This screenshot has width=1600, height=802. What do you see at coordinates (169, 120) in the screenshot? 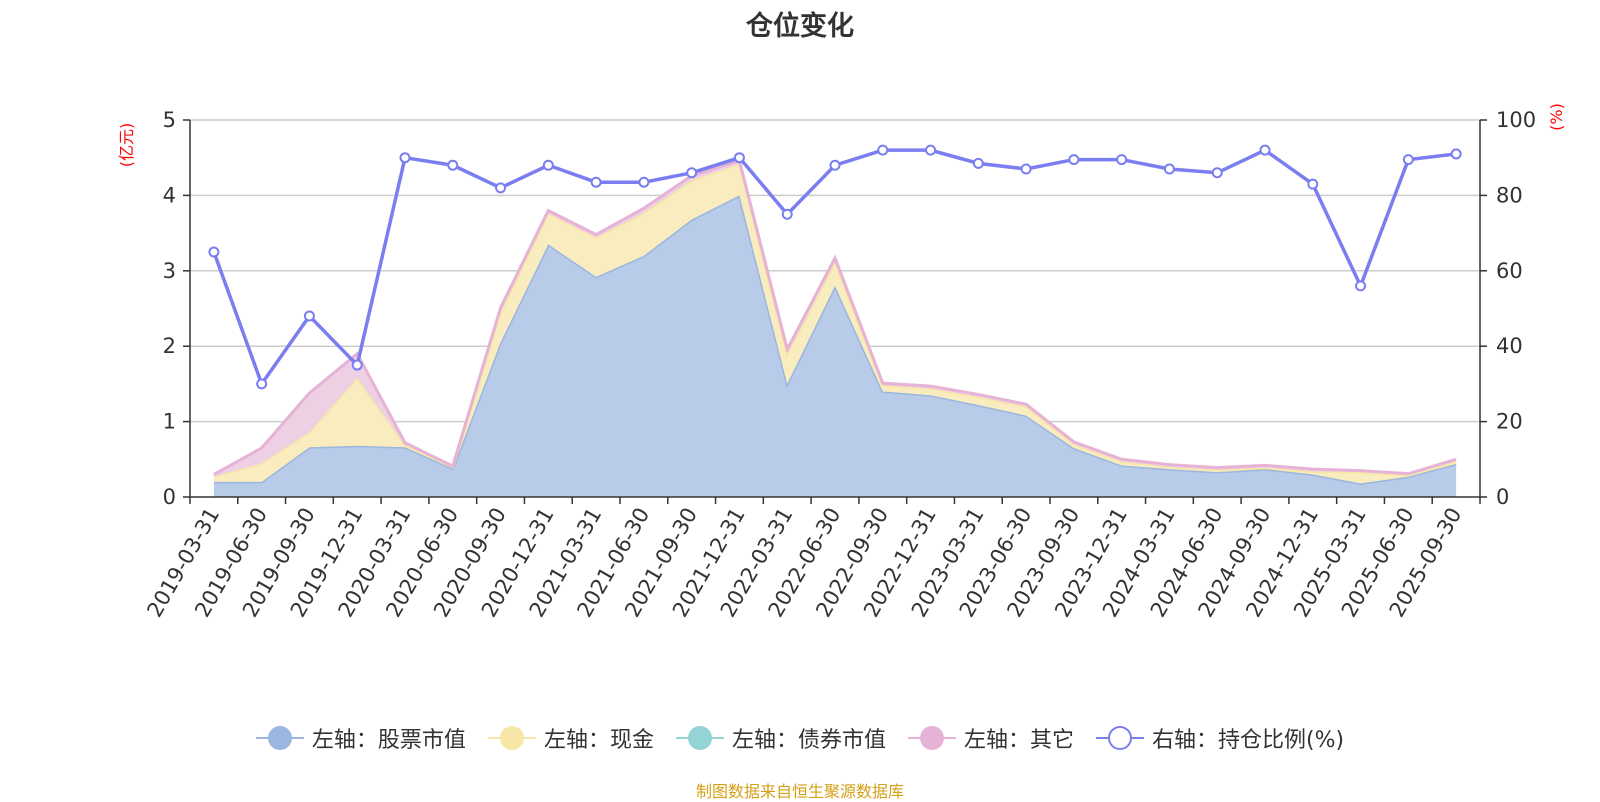
I see `left-tick-label: 5` at bounding box center [169, 120].